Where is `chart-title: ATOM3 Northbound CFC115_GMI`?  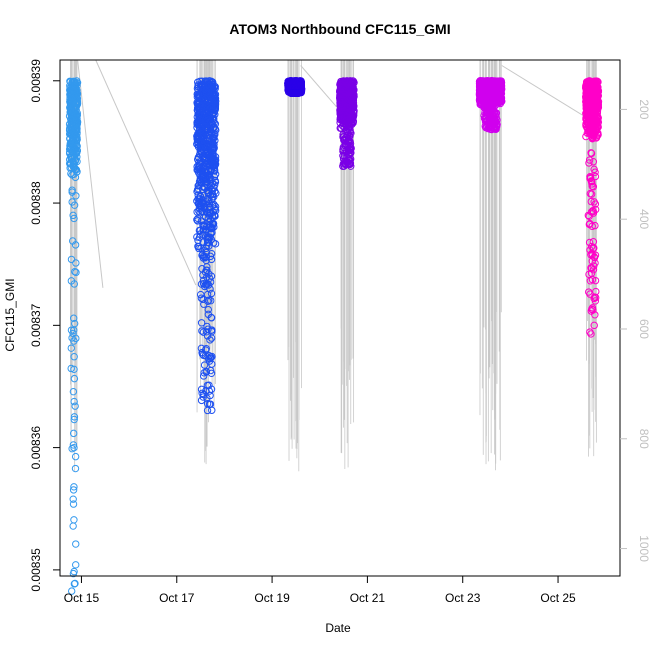
chart-title: ATOM3 Northbound CFC115_GMI is located at coordinates (339, 29).